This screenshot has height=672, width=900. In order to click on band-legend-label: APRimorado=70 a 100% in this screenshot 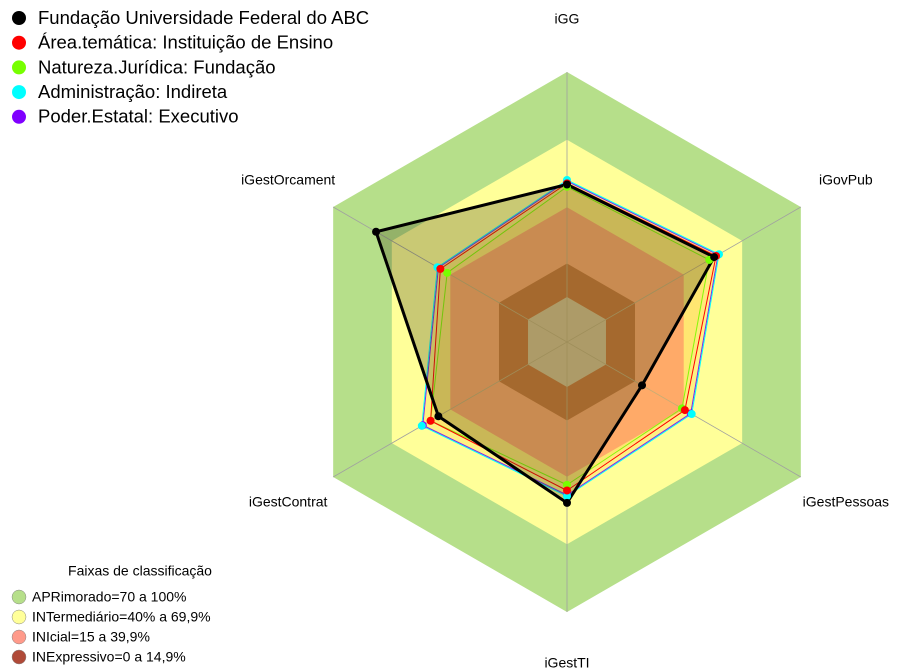, I will do `click(109, 597)`.